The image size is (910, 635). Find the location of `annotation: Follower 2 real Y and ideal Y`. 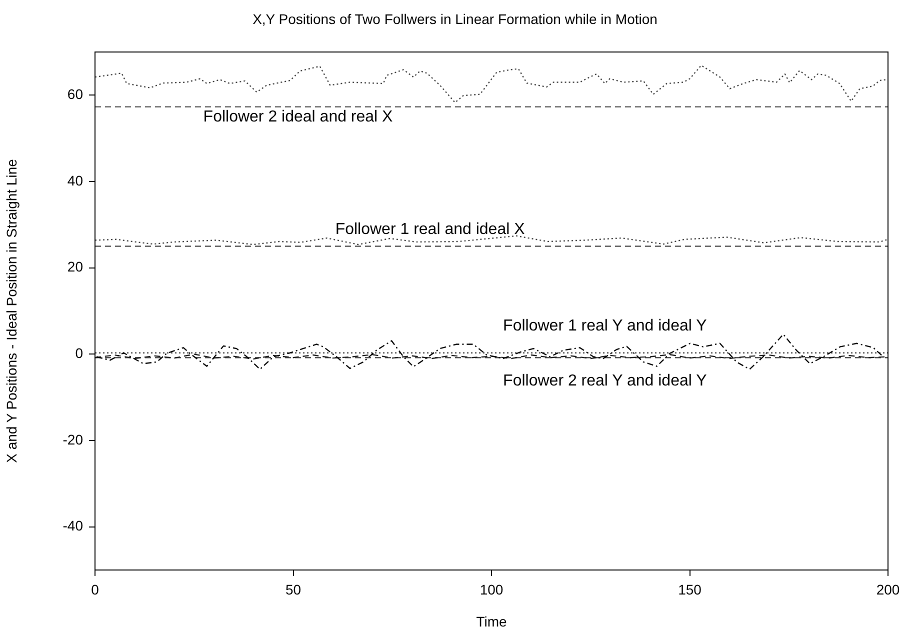

annotation: Follower 2 real Y and ideal Y is located at coordinates (605, 381).